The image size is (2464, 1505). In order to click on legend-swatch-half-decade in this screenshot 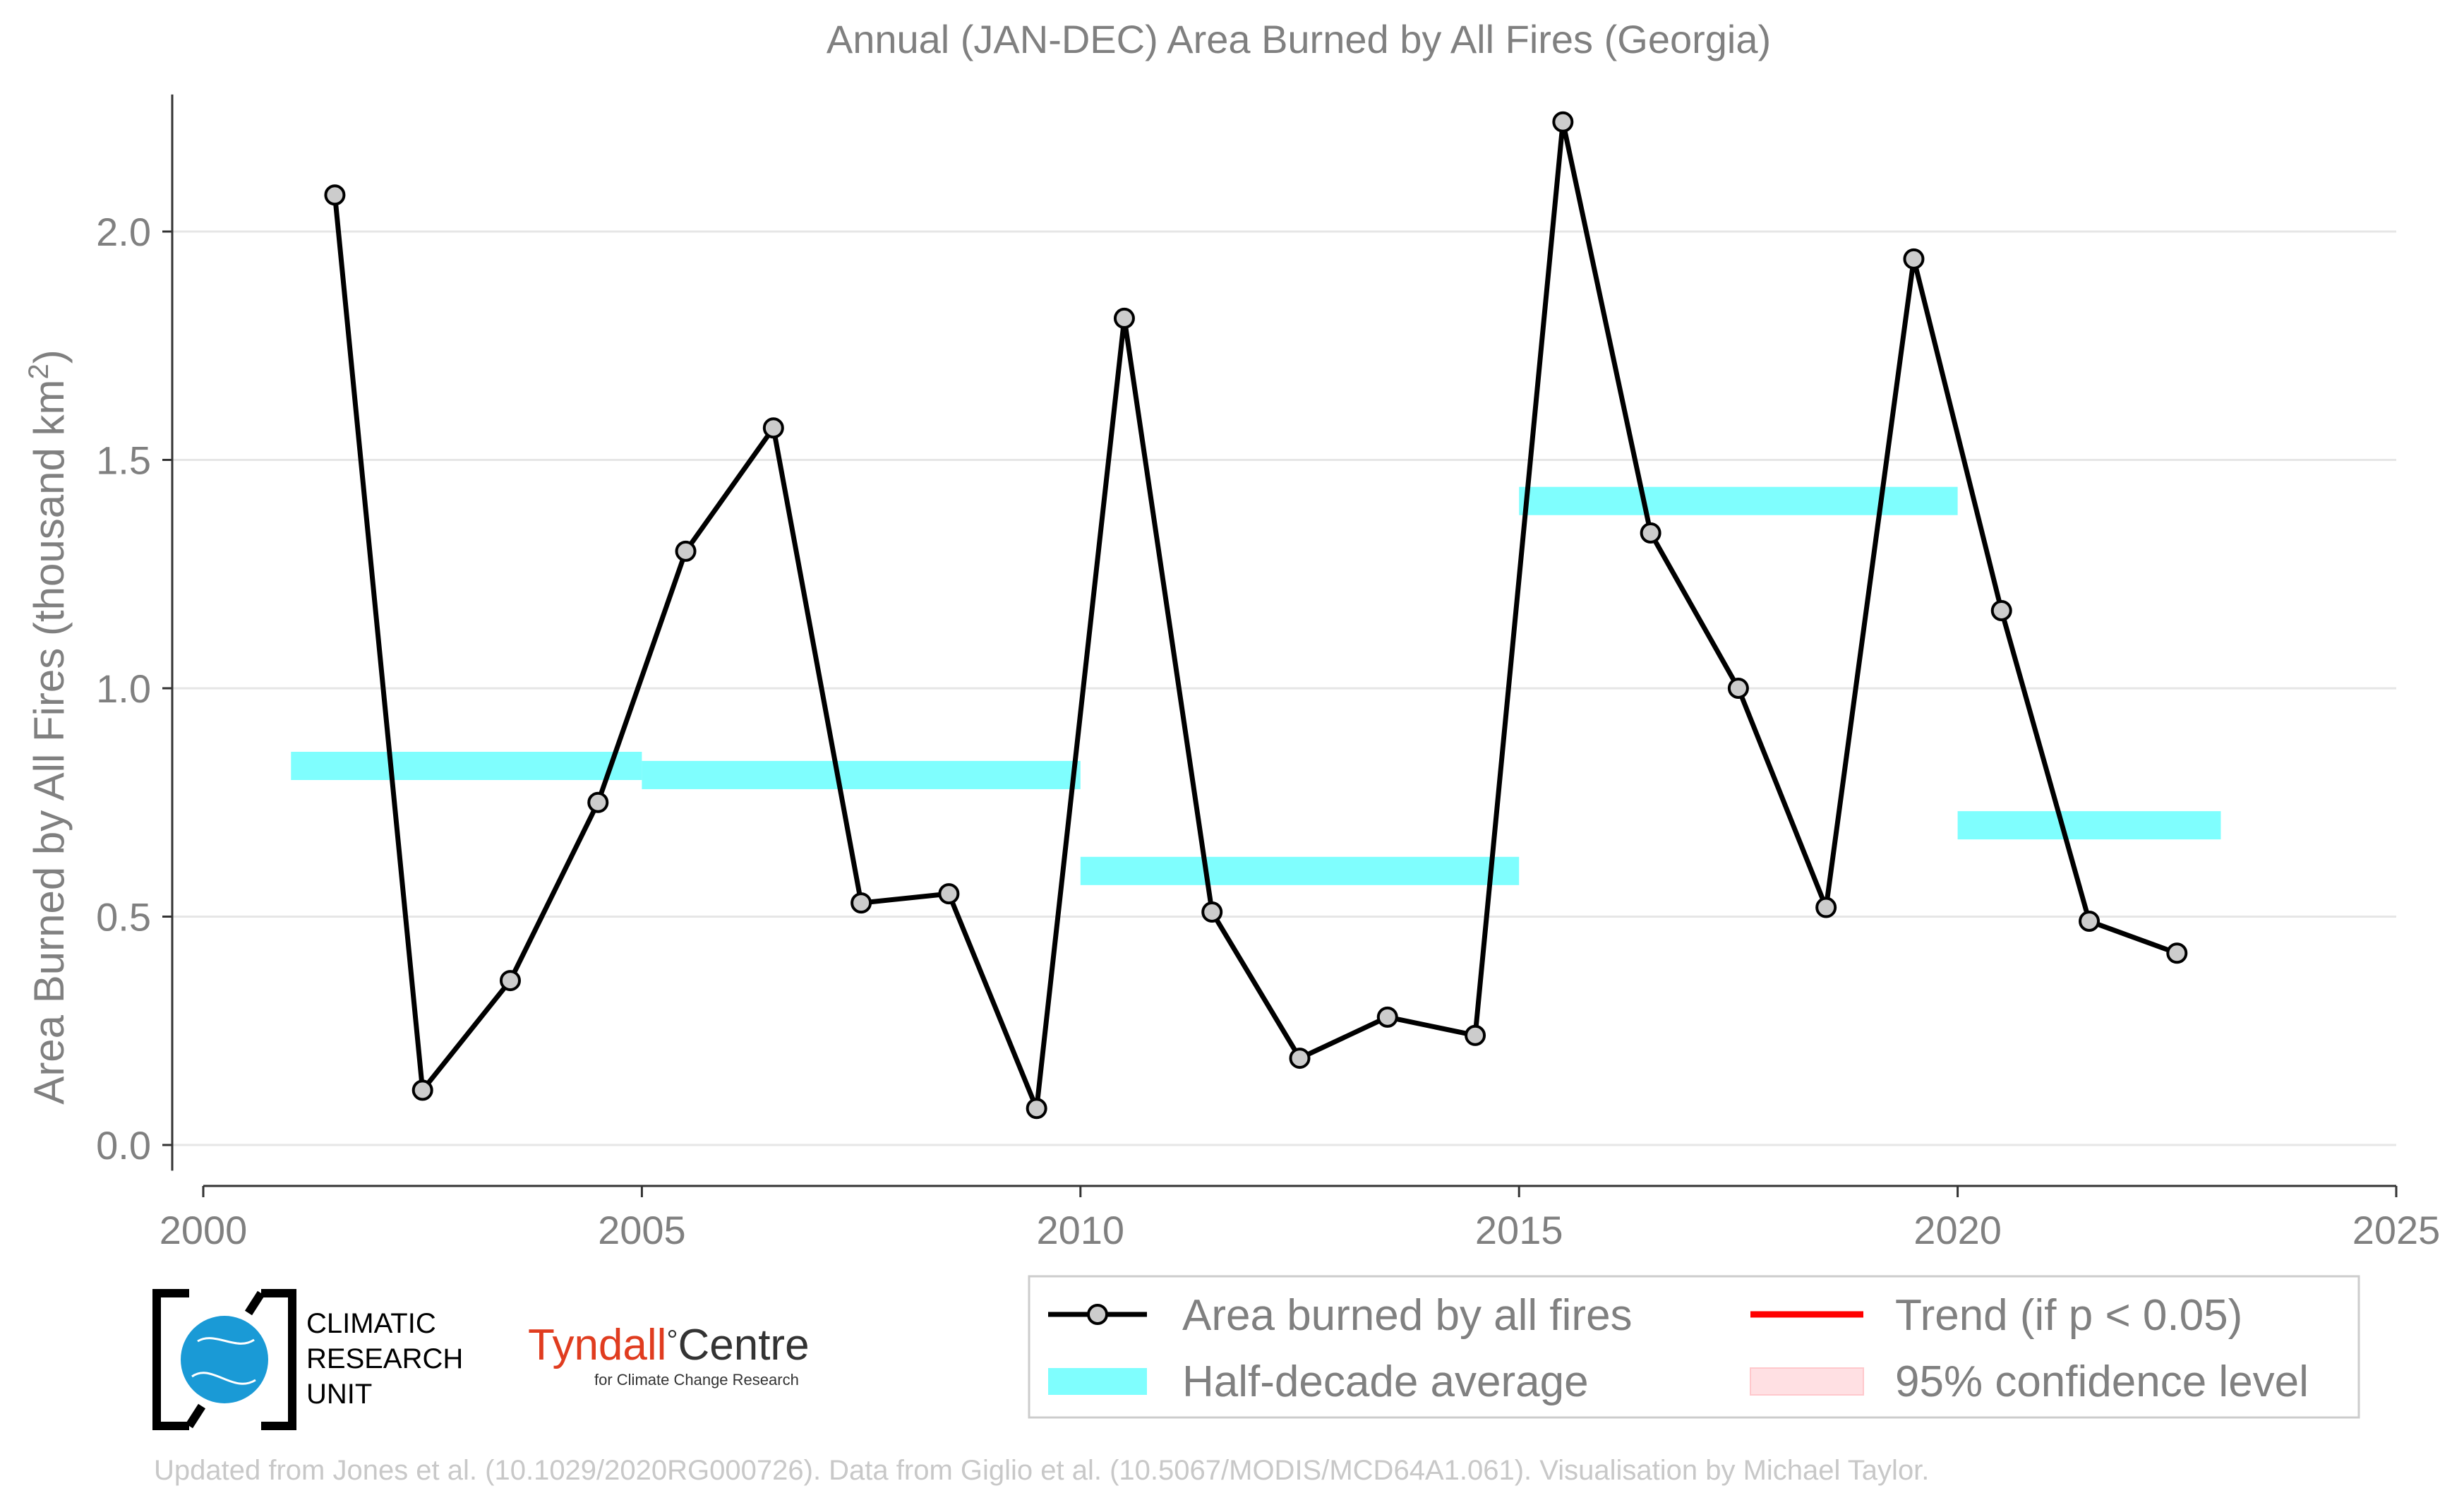, I will do `click(1097, 1381)`.